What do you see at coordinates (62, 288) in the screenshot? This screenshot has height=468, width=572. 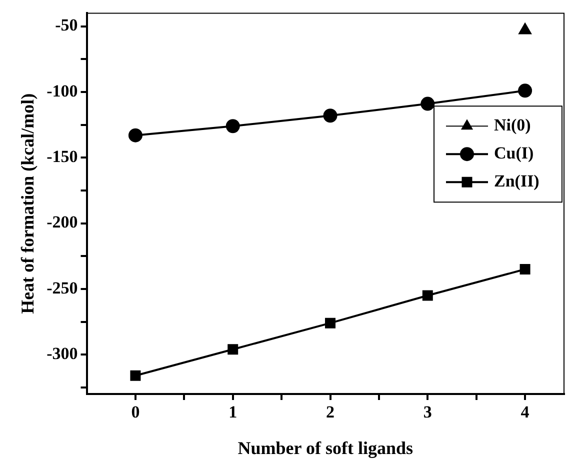 I see `y-tick-label: -250` at bounding box center [62, 288].